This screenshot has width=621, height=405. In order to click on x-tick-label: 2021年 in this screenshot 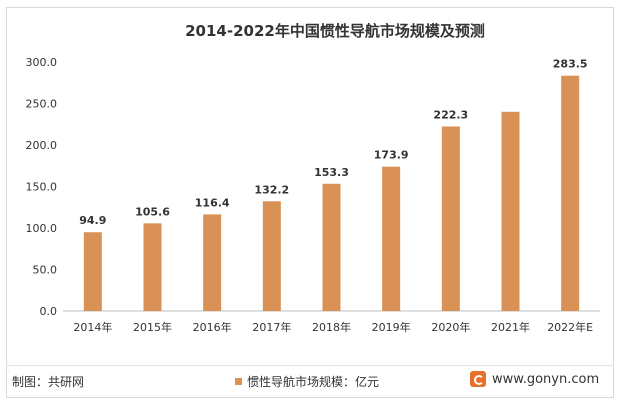, I will do `click(510, 327)`.